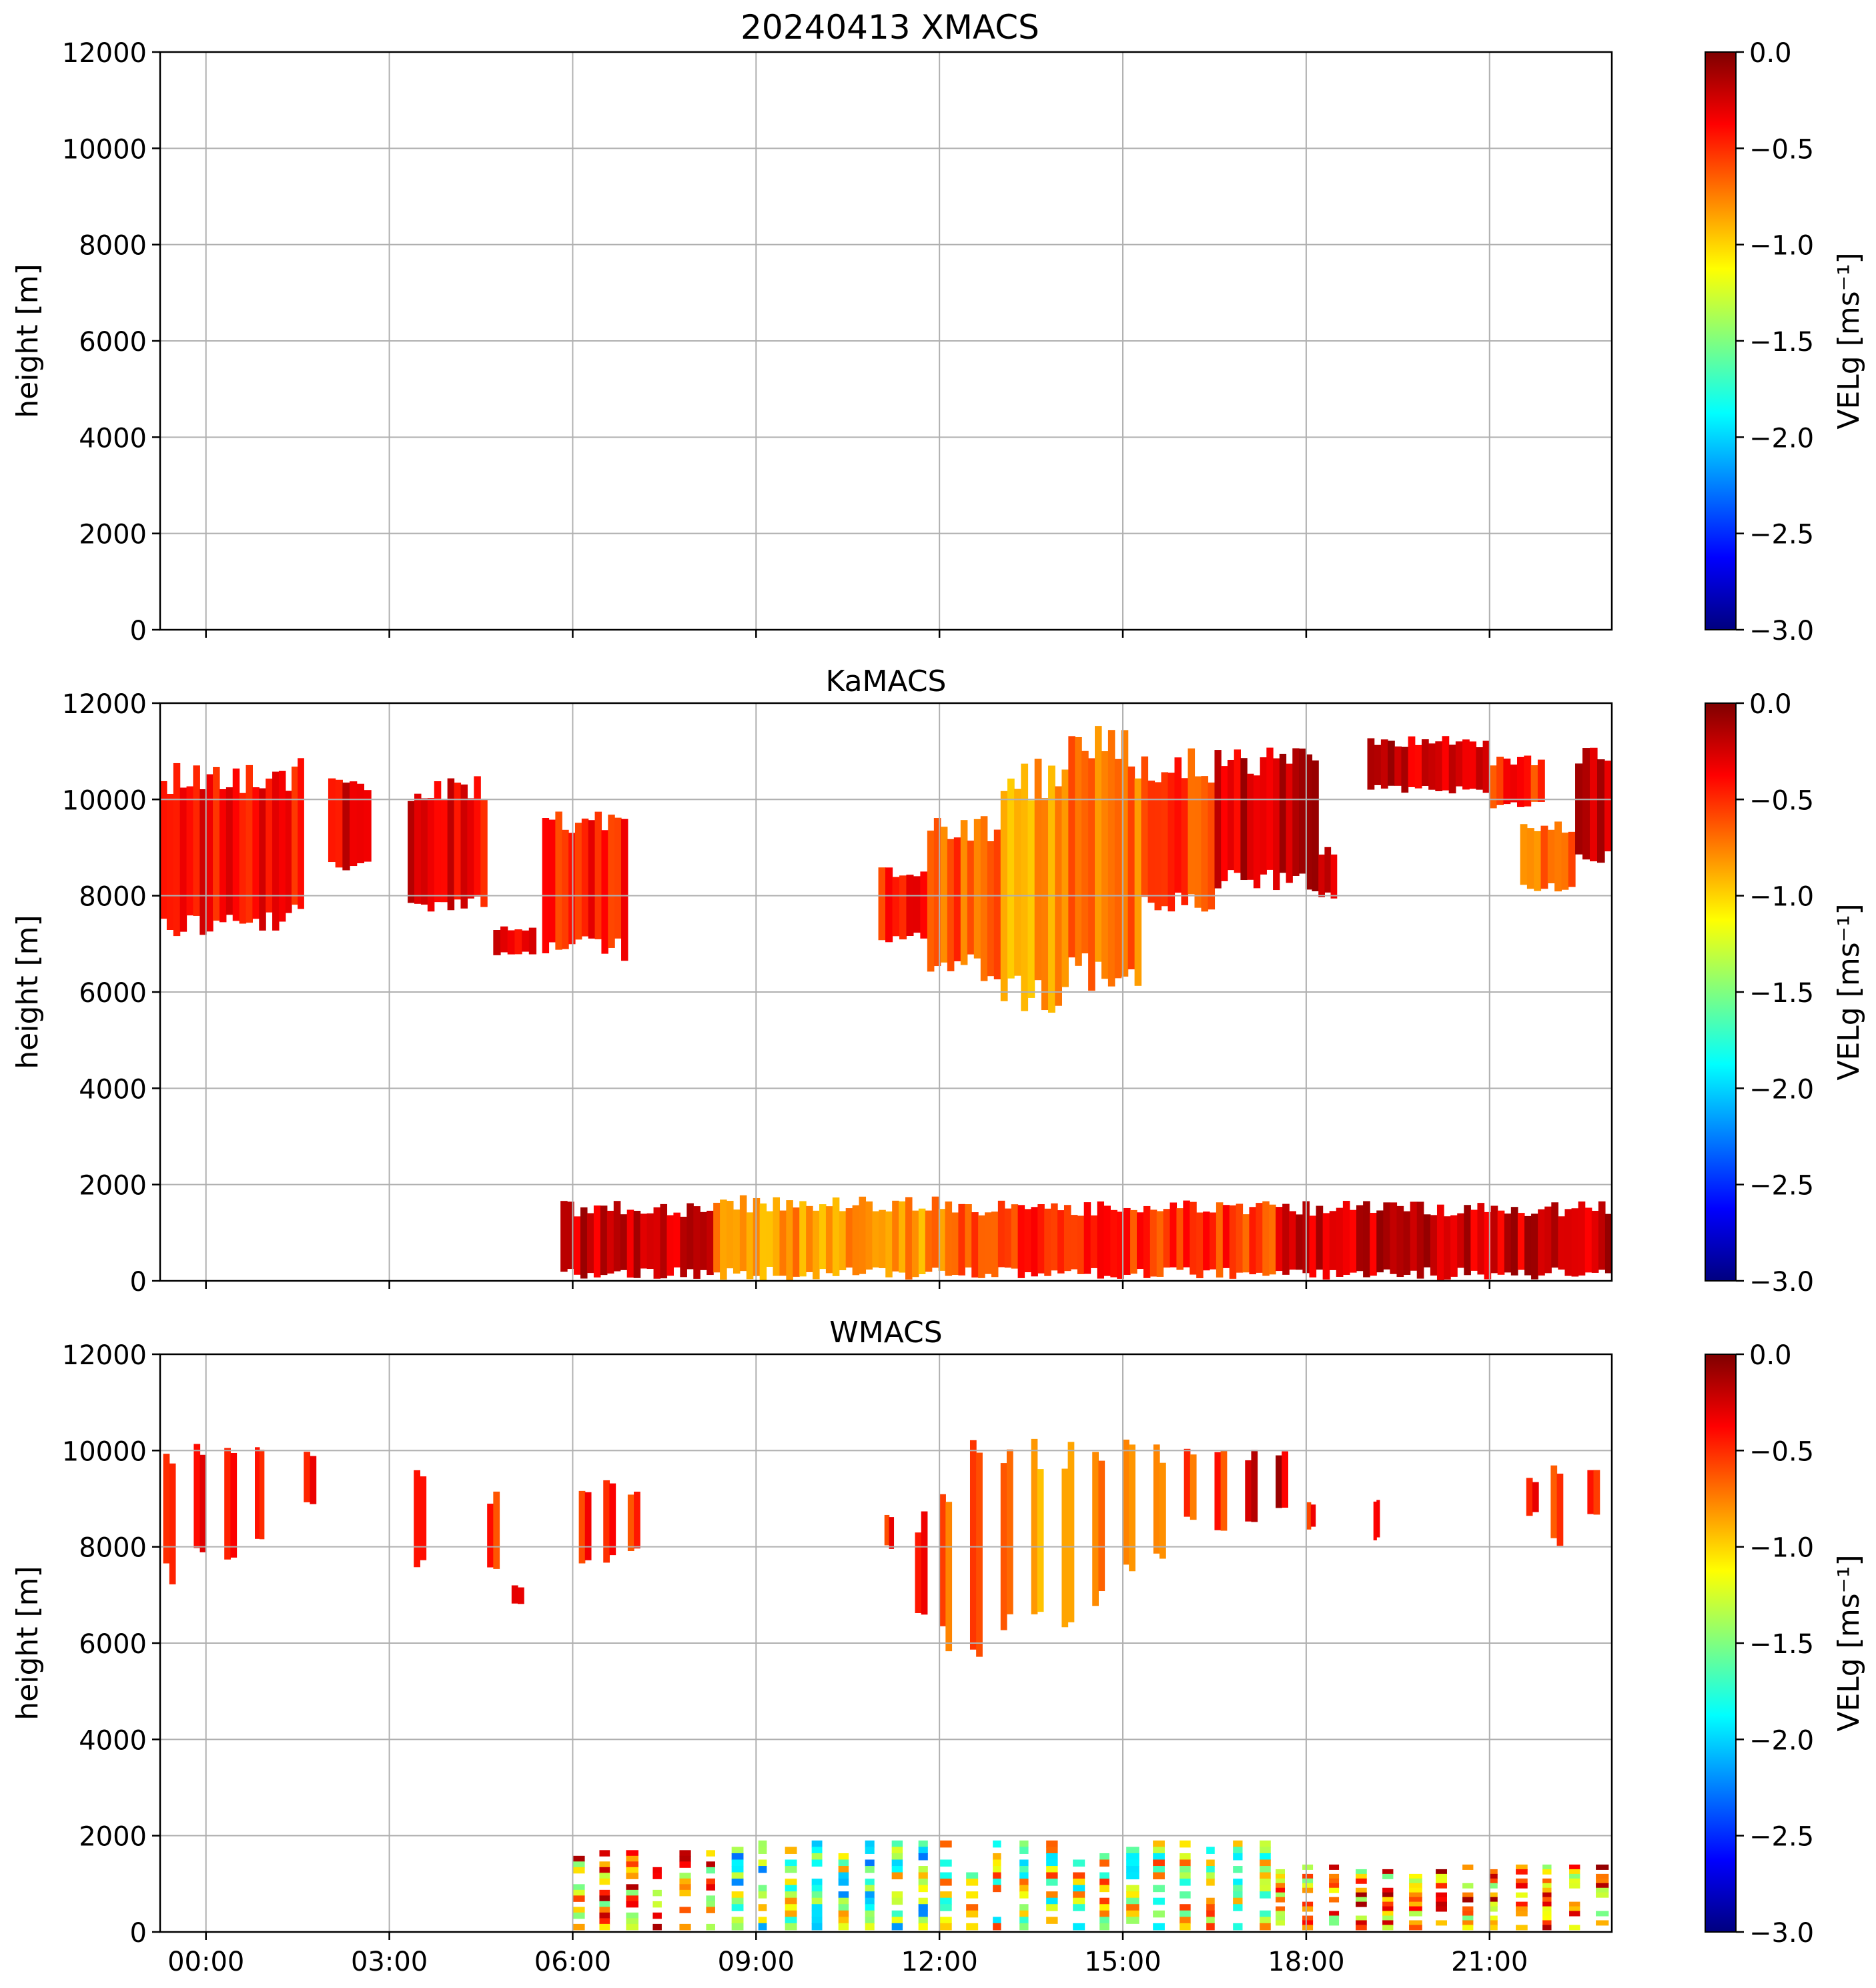 The image size is (1876, 1988). What do you see at coordinates (1781, 631) in the screenshot?
I see `colorbar-tick-label: −3.0` at bounding box center [1781, 631].